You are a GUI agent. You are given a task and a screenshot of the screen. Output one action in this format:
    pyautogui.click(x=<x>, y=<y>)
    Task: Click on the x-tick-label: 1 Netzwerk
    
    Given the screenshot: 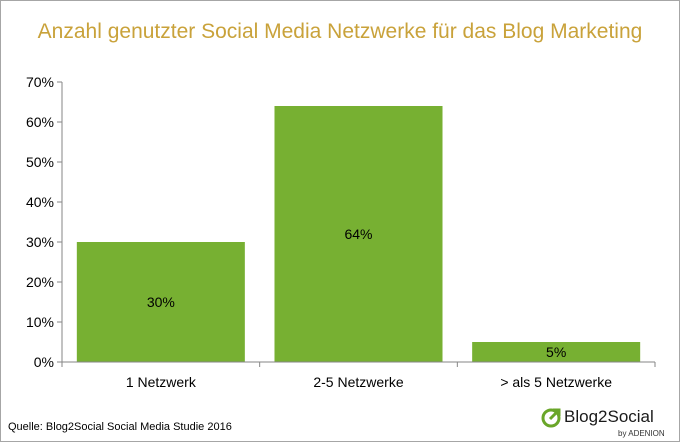 What is the action you would take?
    pyautogui.click(x=161, y=382)
    